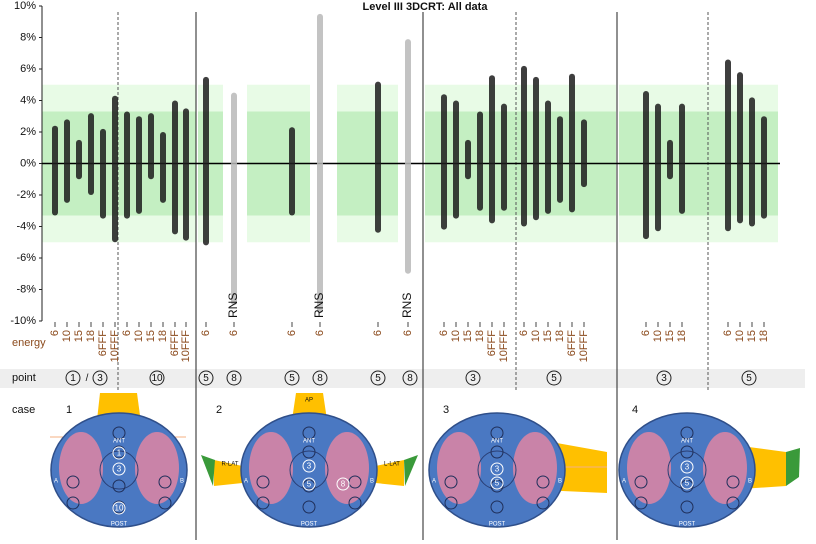  What do you see at coordinates (219, 410) in the screenshot?
I see `case-number: 2` at bounding box center [219, 410].